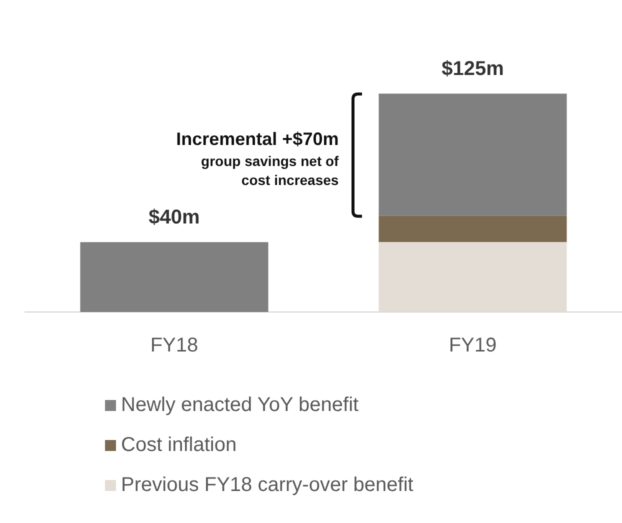  I want to click on legend-label: Previous FY18 carry-over benefit, so click(267, 485).